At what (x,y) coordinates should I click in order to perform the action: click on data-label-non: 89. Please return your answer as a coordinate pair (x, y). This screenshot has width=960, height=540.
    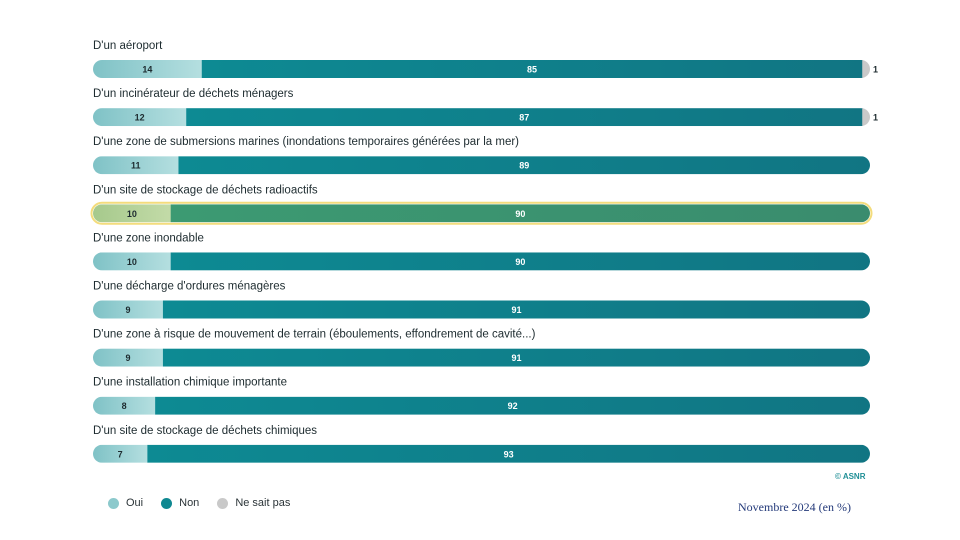
    Looking at the image, I should click on (524, 166).